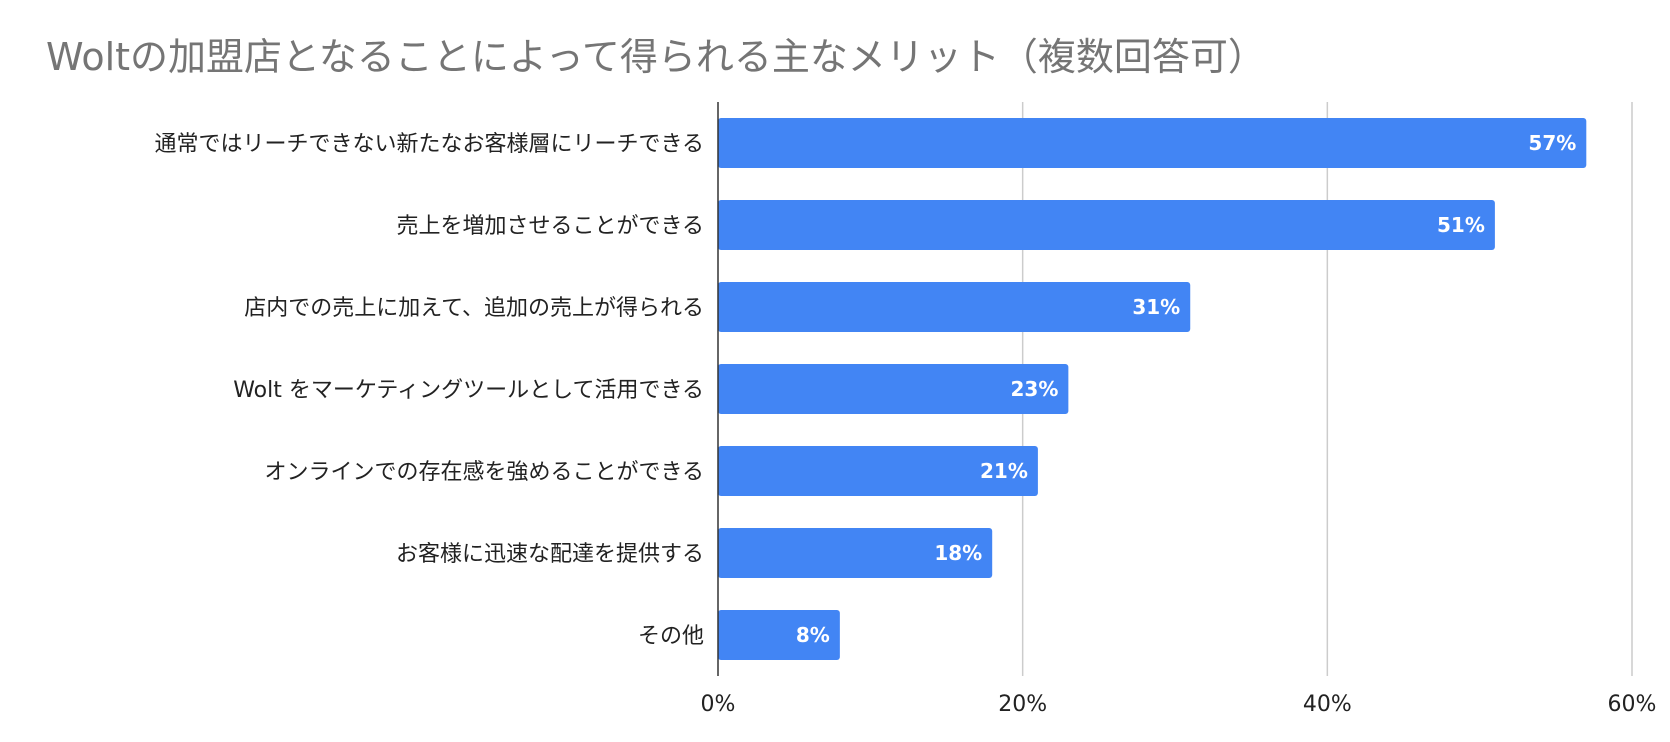  I want to click on x-axis-ticks: 0% 20% 40% 60%, so click(1179, 704).